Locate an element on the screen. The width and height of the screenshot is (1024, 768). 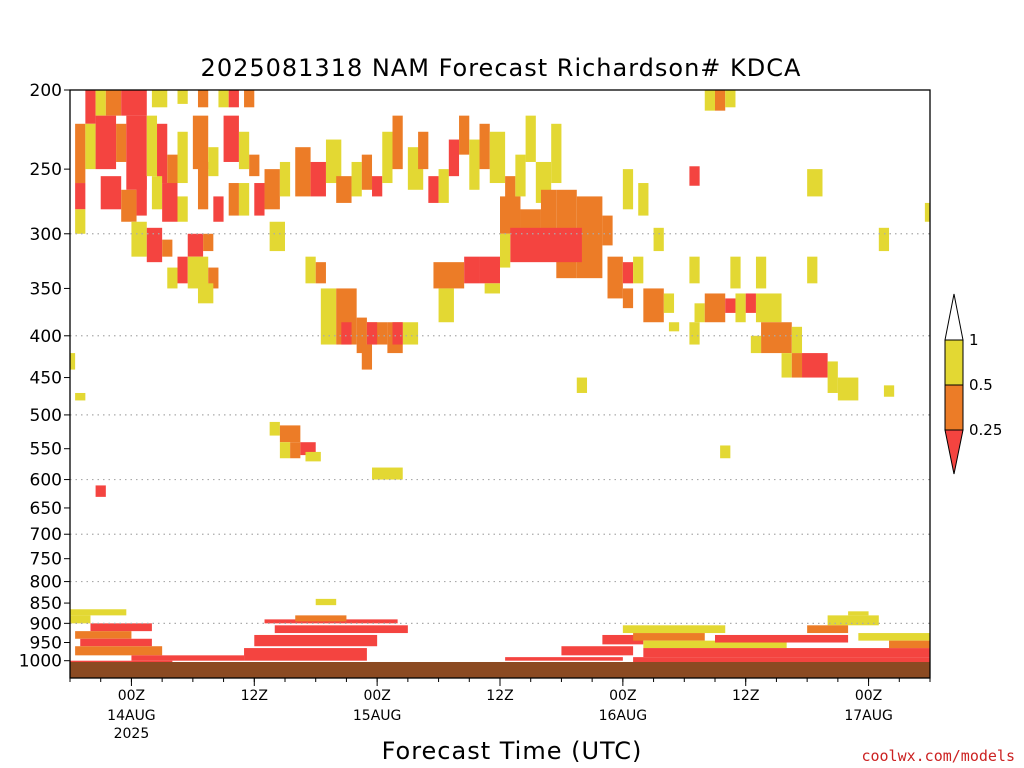
y-tick-label: 900 is located at coordinates (46, 624).